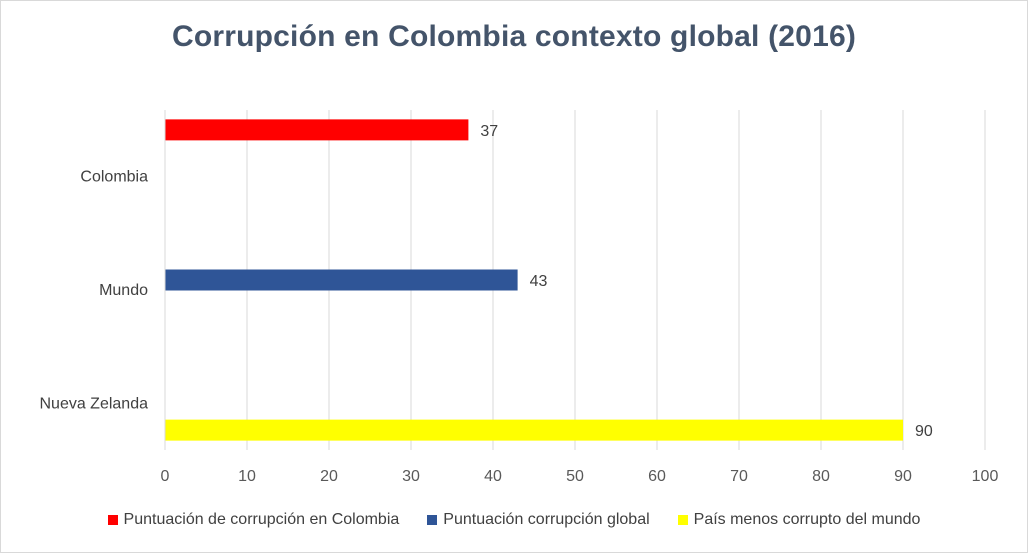 The width and height of the screenshot is (1028, 553). What do you see at coordinates (546, 519) in the screenshot?
I see `legend-label: Puntuación corrupción global` at bounding box center [546, 519].